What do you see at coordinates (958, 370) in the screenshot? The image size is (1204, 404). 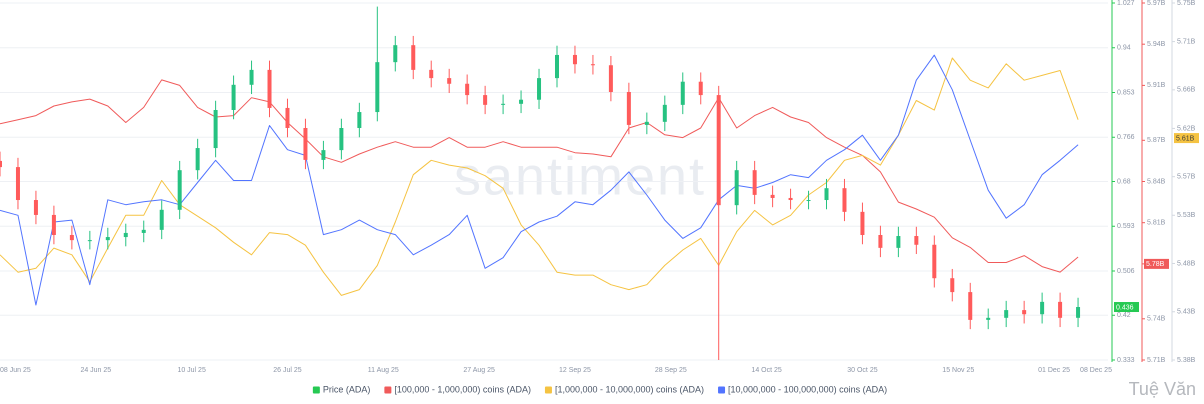 I see `x-tick-label: 15 Nov 25` at bounding box center [958, 370].